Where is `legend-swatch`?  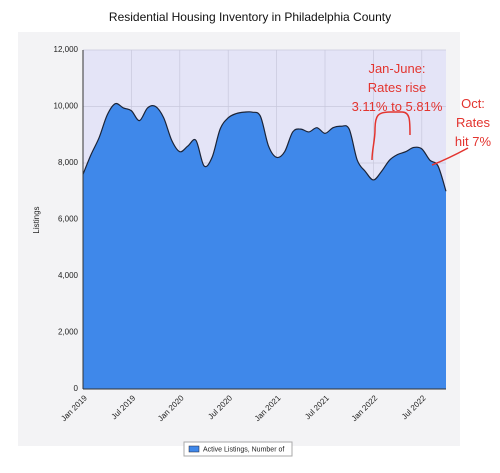 legend-swatch is located at coordinates (194, 449).